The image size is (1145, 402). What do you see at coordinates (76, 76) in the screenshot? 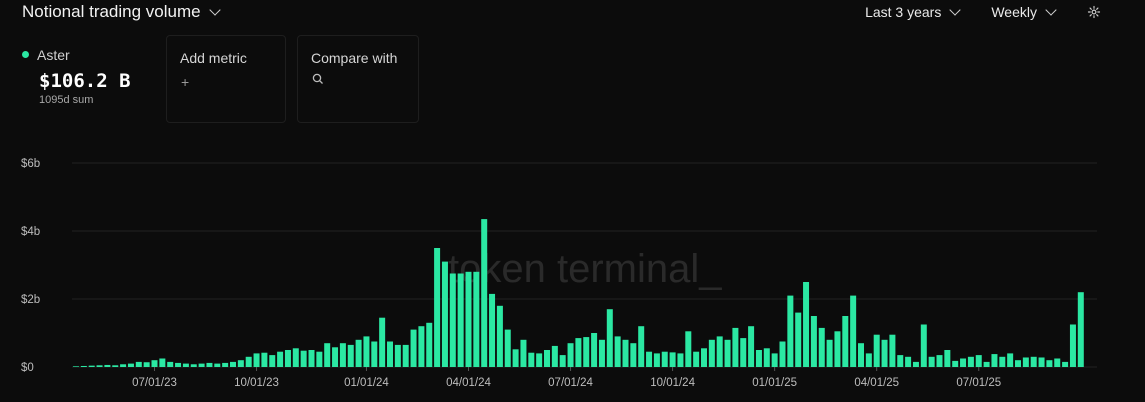
I see `metric-legend: Aster $106.2 B 1095d sum` at bounding box center [76, 76].